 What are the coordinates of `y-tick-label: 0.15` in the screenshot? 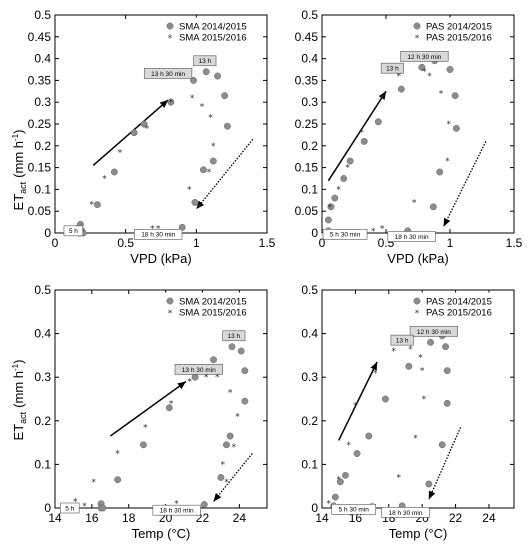 It's located at (40, 168).